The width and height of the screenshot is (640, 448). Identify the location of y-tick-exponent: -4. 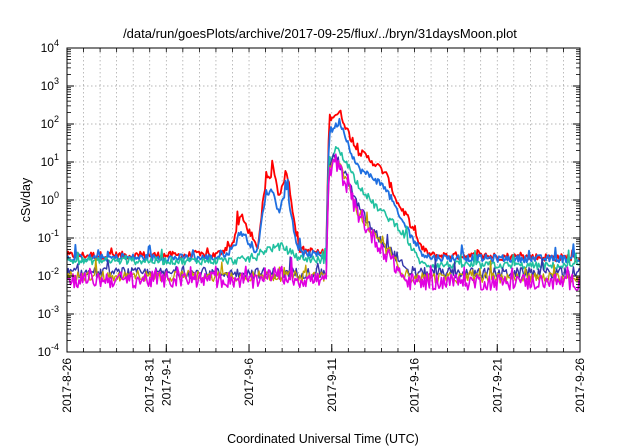
(55, 347).